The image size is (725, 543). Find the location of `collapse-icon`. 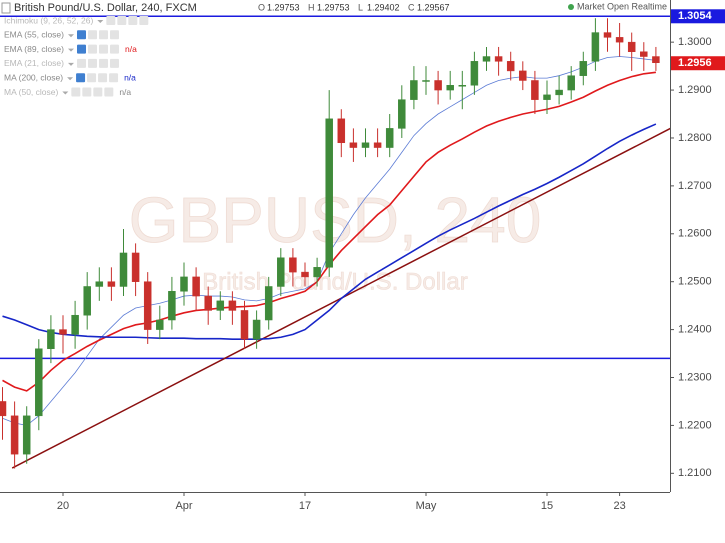

collapse-icon is located at coordinates (6, 8).